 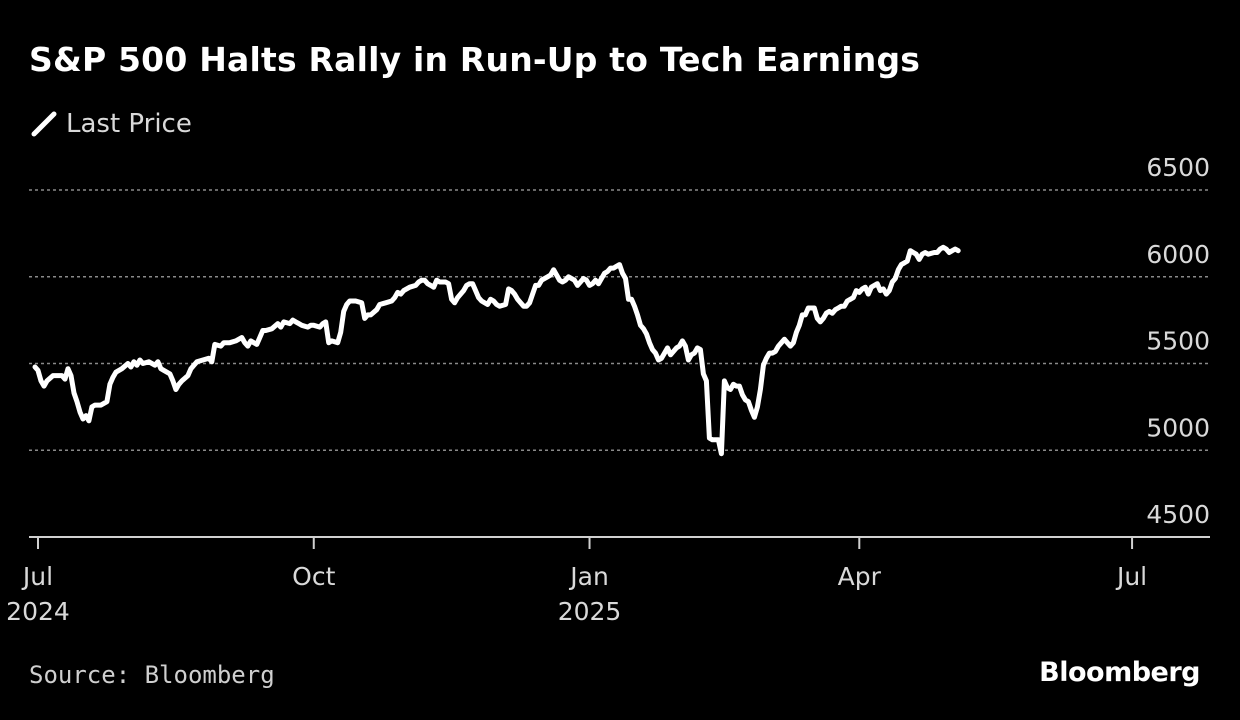 I want to click on x-tick-label-0: Jul, so click(x=37, y=576).